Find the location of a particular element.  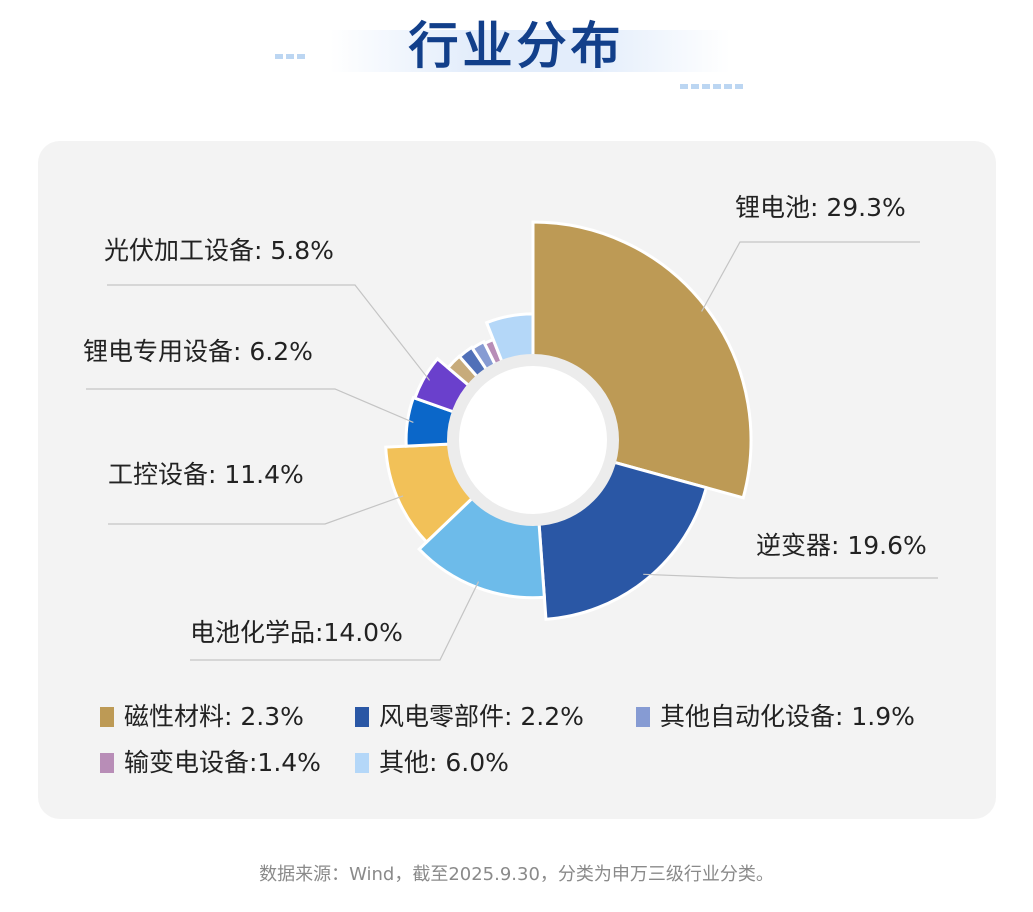

legend-label: 其他自动化设备: 1.9% is located at coordinates (787, 716).